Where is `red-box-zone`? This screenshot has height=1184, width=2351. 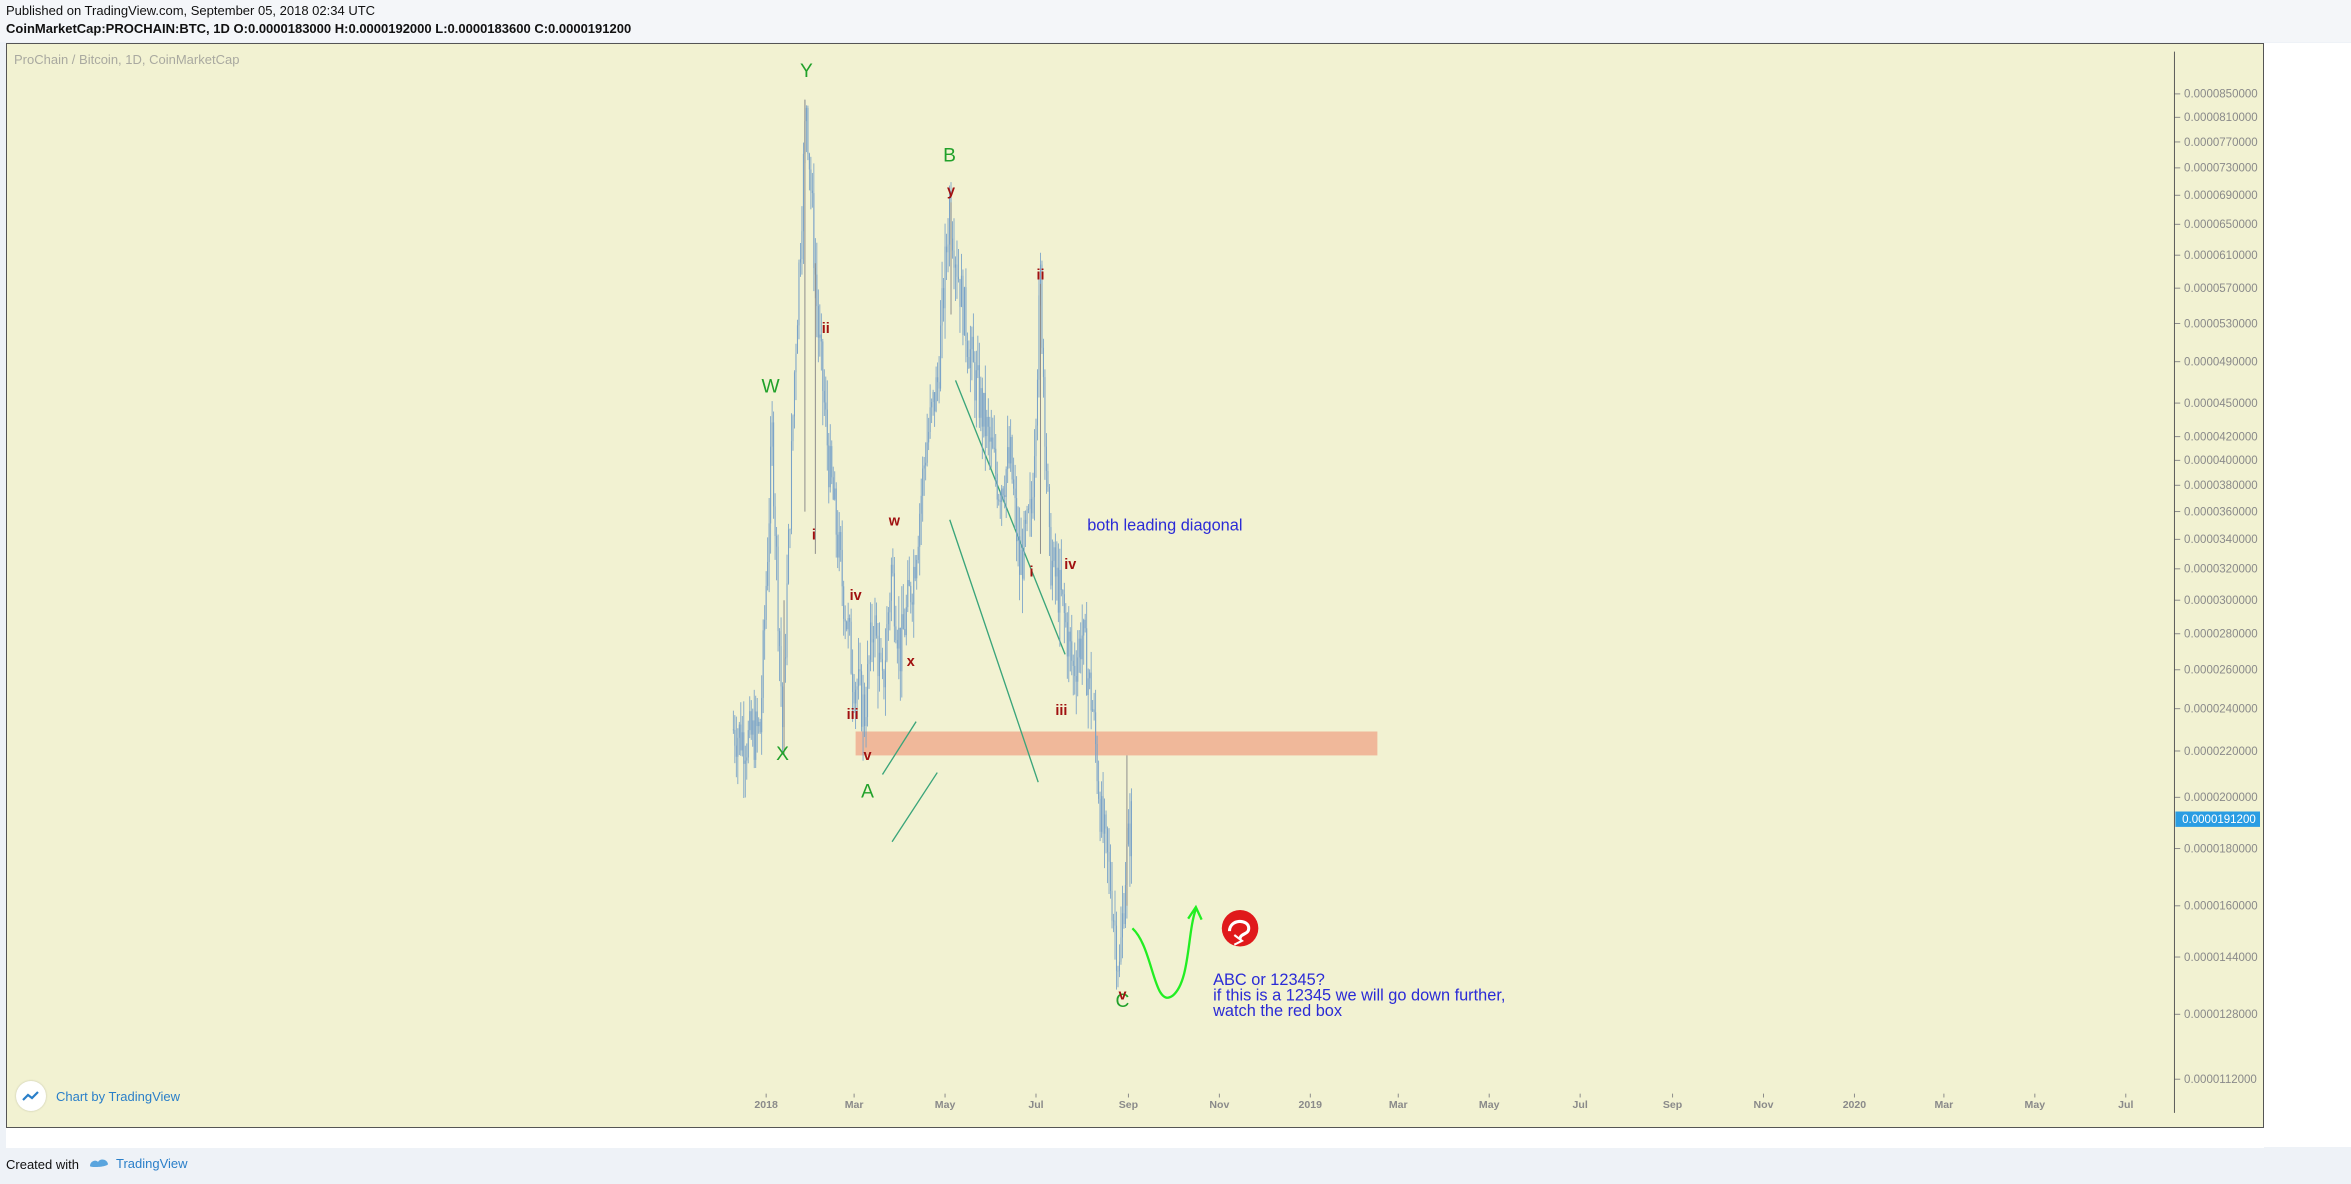
red-box-zone is located at coordinates (1116, 743).